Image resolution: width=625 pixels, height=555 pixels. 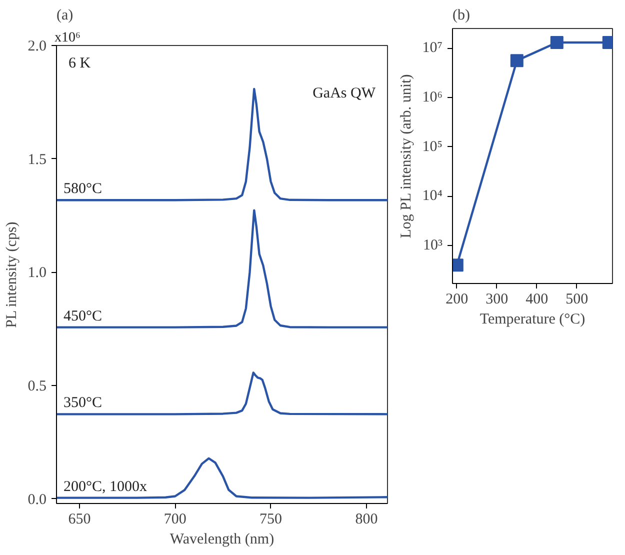 What do you see at coordinates (366, 520) in the screenshot?
I see `x-tick-label: 800` at bounding box center [366, 520].